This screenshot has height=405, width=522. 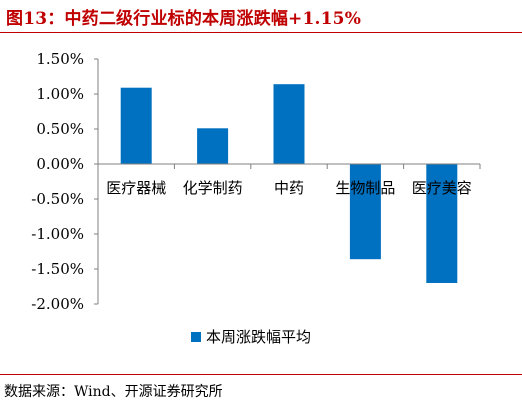 What do you see at coordinates (365, 188) in the screenshot?
I see `x-category-label: 生物制品` at bounding box center [365, 188].